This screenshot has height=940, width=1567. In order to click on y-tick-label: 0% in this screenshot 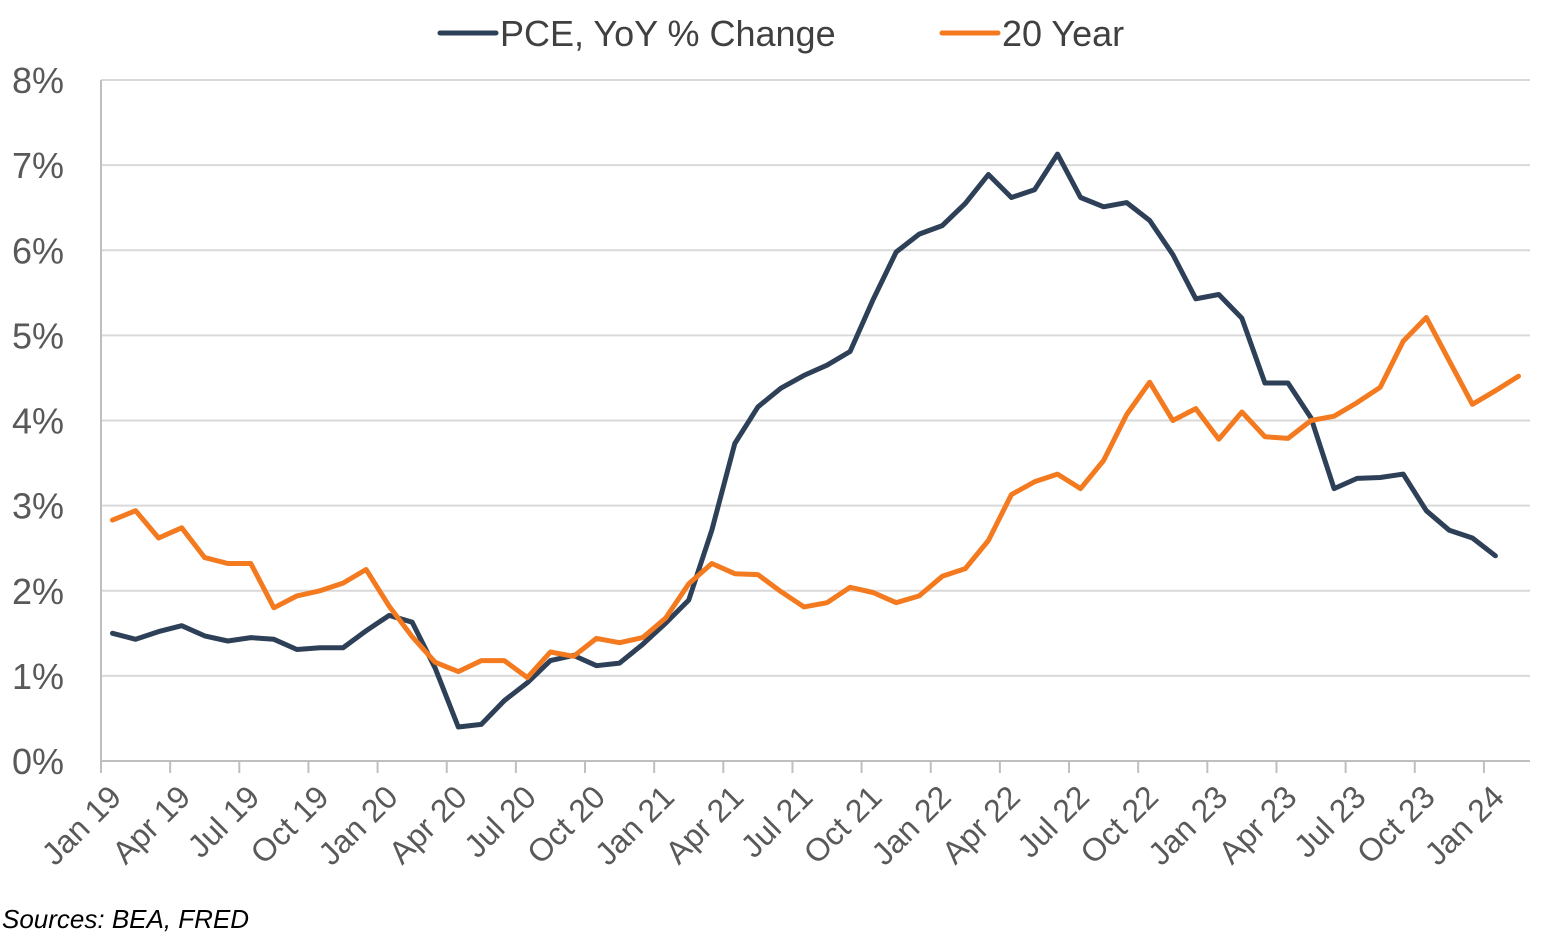, I will do `click(38, 761)`.